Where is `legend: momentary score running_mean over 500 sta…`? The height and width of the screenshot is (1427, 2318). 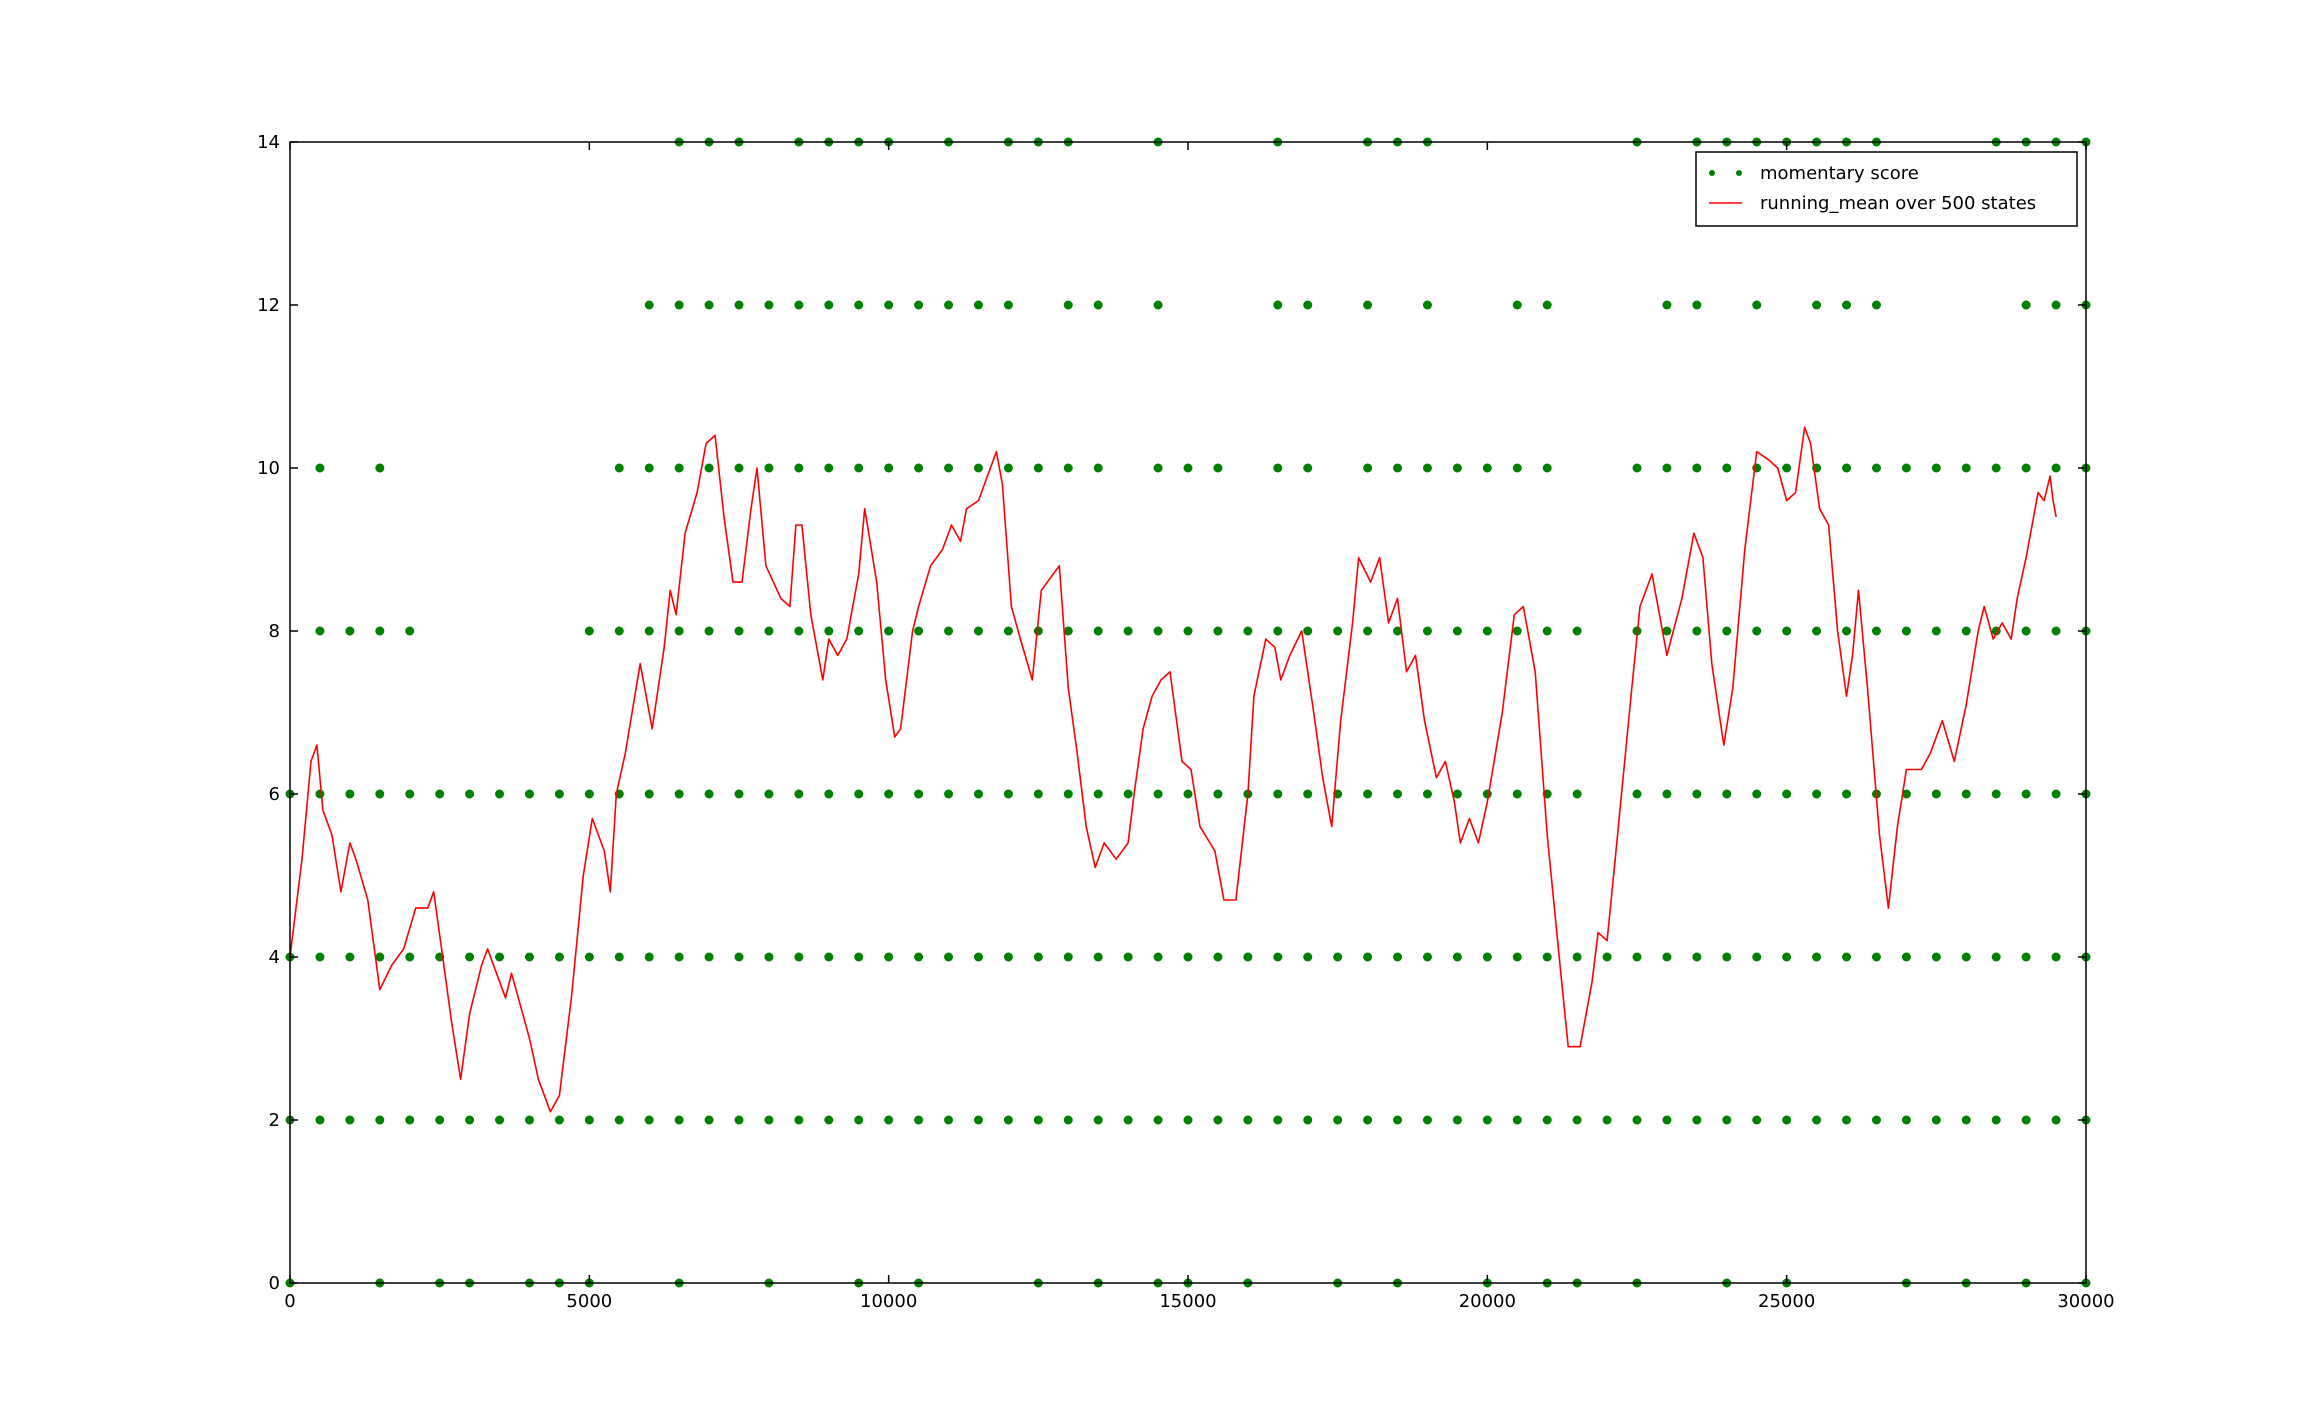 legend: momentary score running_mean over 500 sta… is located at coordinates (1886, 189).